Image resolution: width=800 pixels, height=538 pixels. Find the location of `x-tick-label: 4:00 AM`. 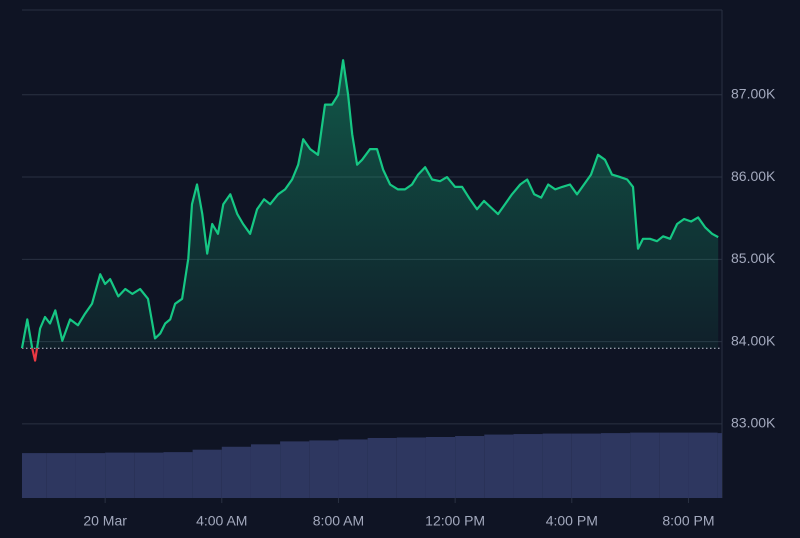

x-tick-label: 4:00 AM is located at coordinates (221, 521).